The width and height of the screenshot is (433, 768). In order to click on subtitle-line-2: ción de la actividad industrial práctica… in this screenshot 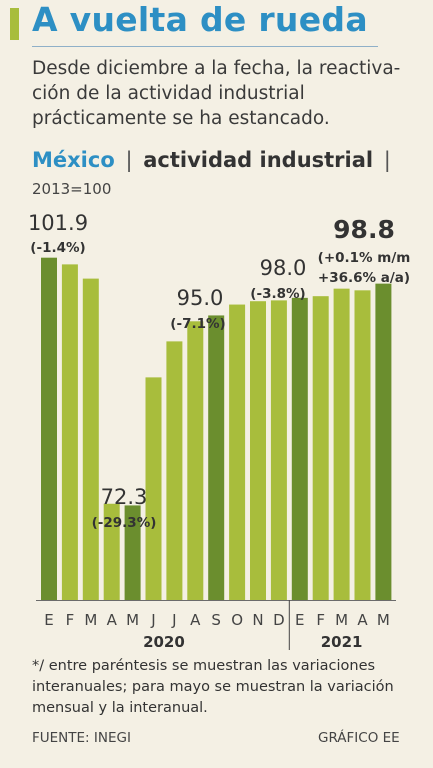, I will do `click(181, 106)`.